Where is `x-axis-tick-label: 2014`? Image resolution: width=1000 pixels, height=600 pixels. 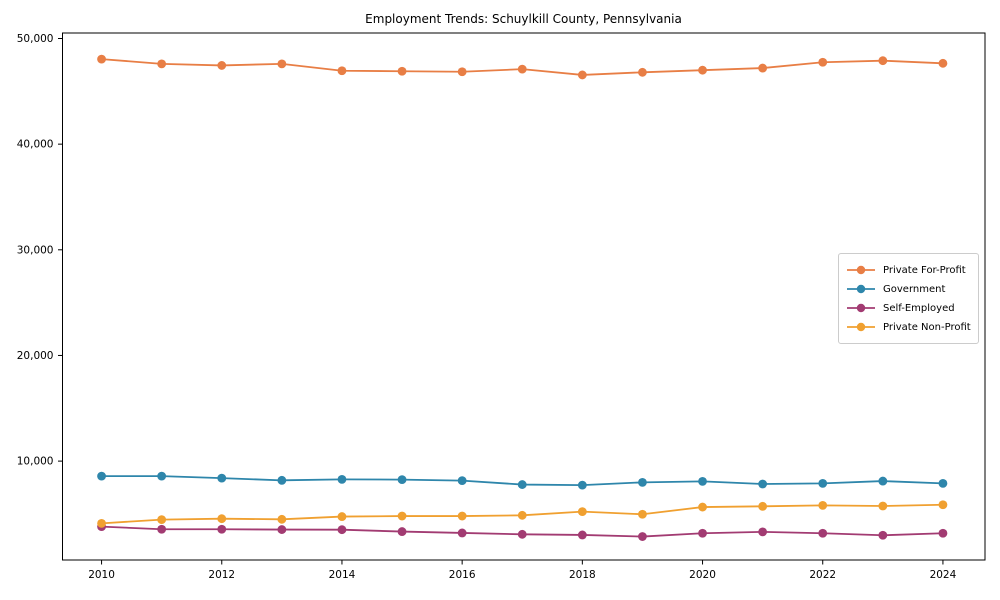
x-axis-tick-label: 2014 is located at coordinates (342, 575).